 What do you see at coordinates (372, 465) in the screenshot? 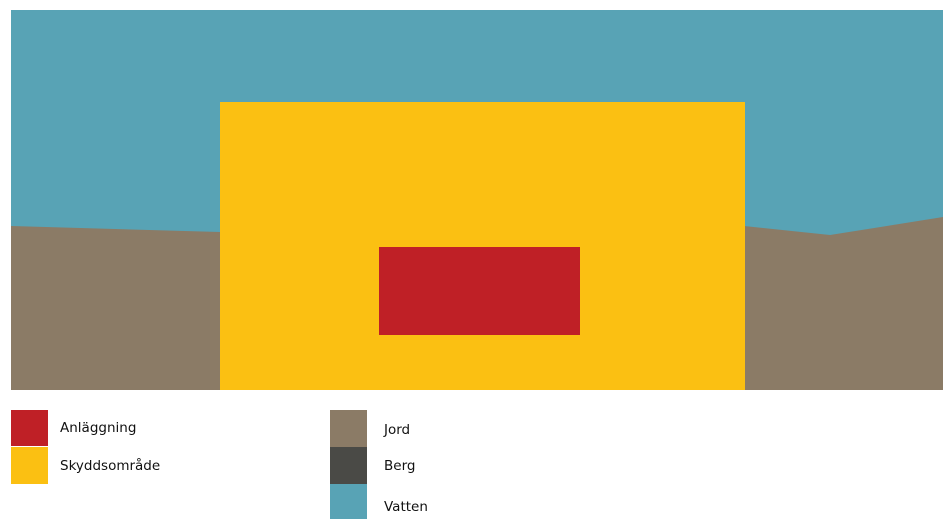
I see `legend-item-berg: Berg` at bounding box center [372, 465].